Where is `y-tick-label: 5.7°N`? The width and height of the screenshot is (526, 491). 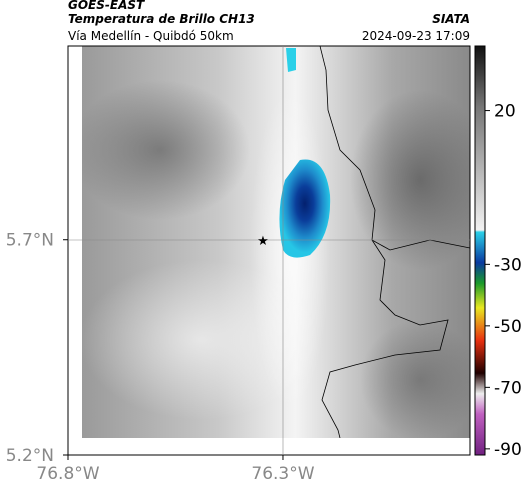 y-tick-label: 5.7°N is located at coordinates (30, 241).